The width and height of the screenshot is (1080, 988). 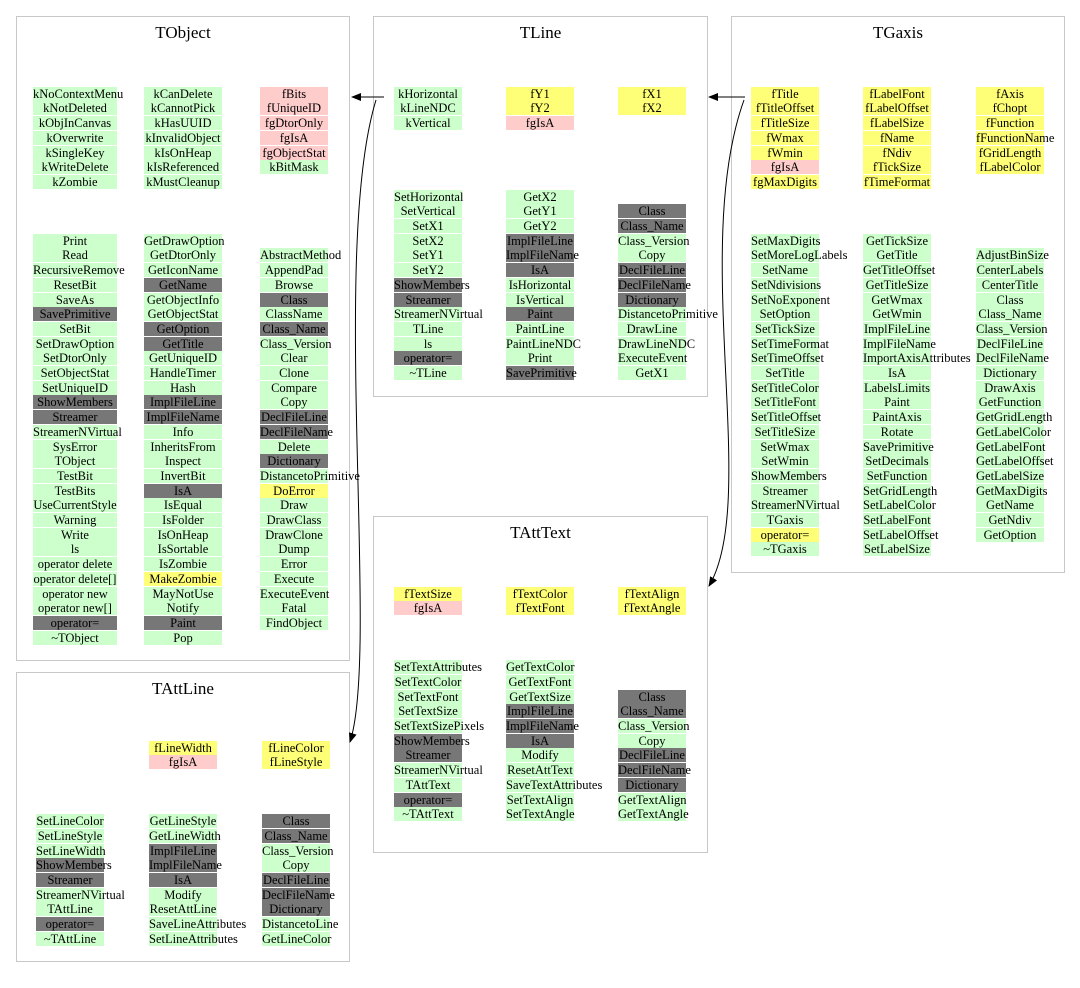 I want to click on member-tatttext-gettextcolor: GetTextColor, so click(x=540, y=667).